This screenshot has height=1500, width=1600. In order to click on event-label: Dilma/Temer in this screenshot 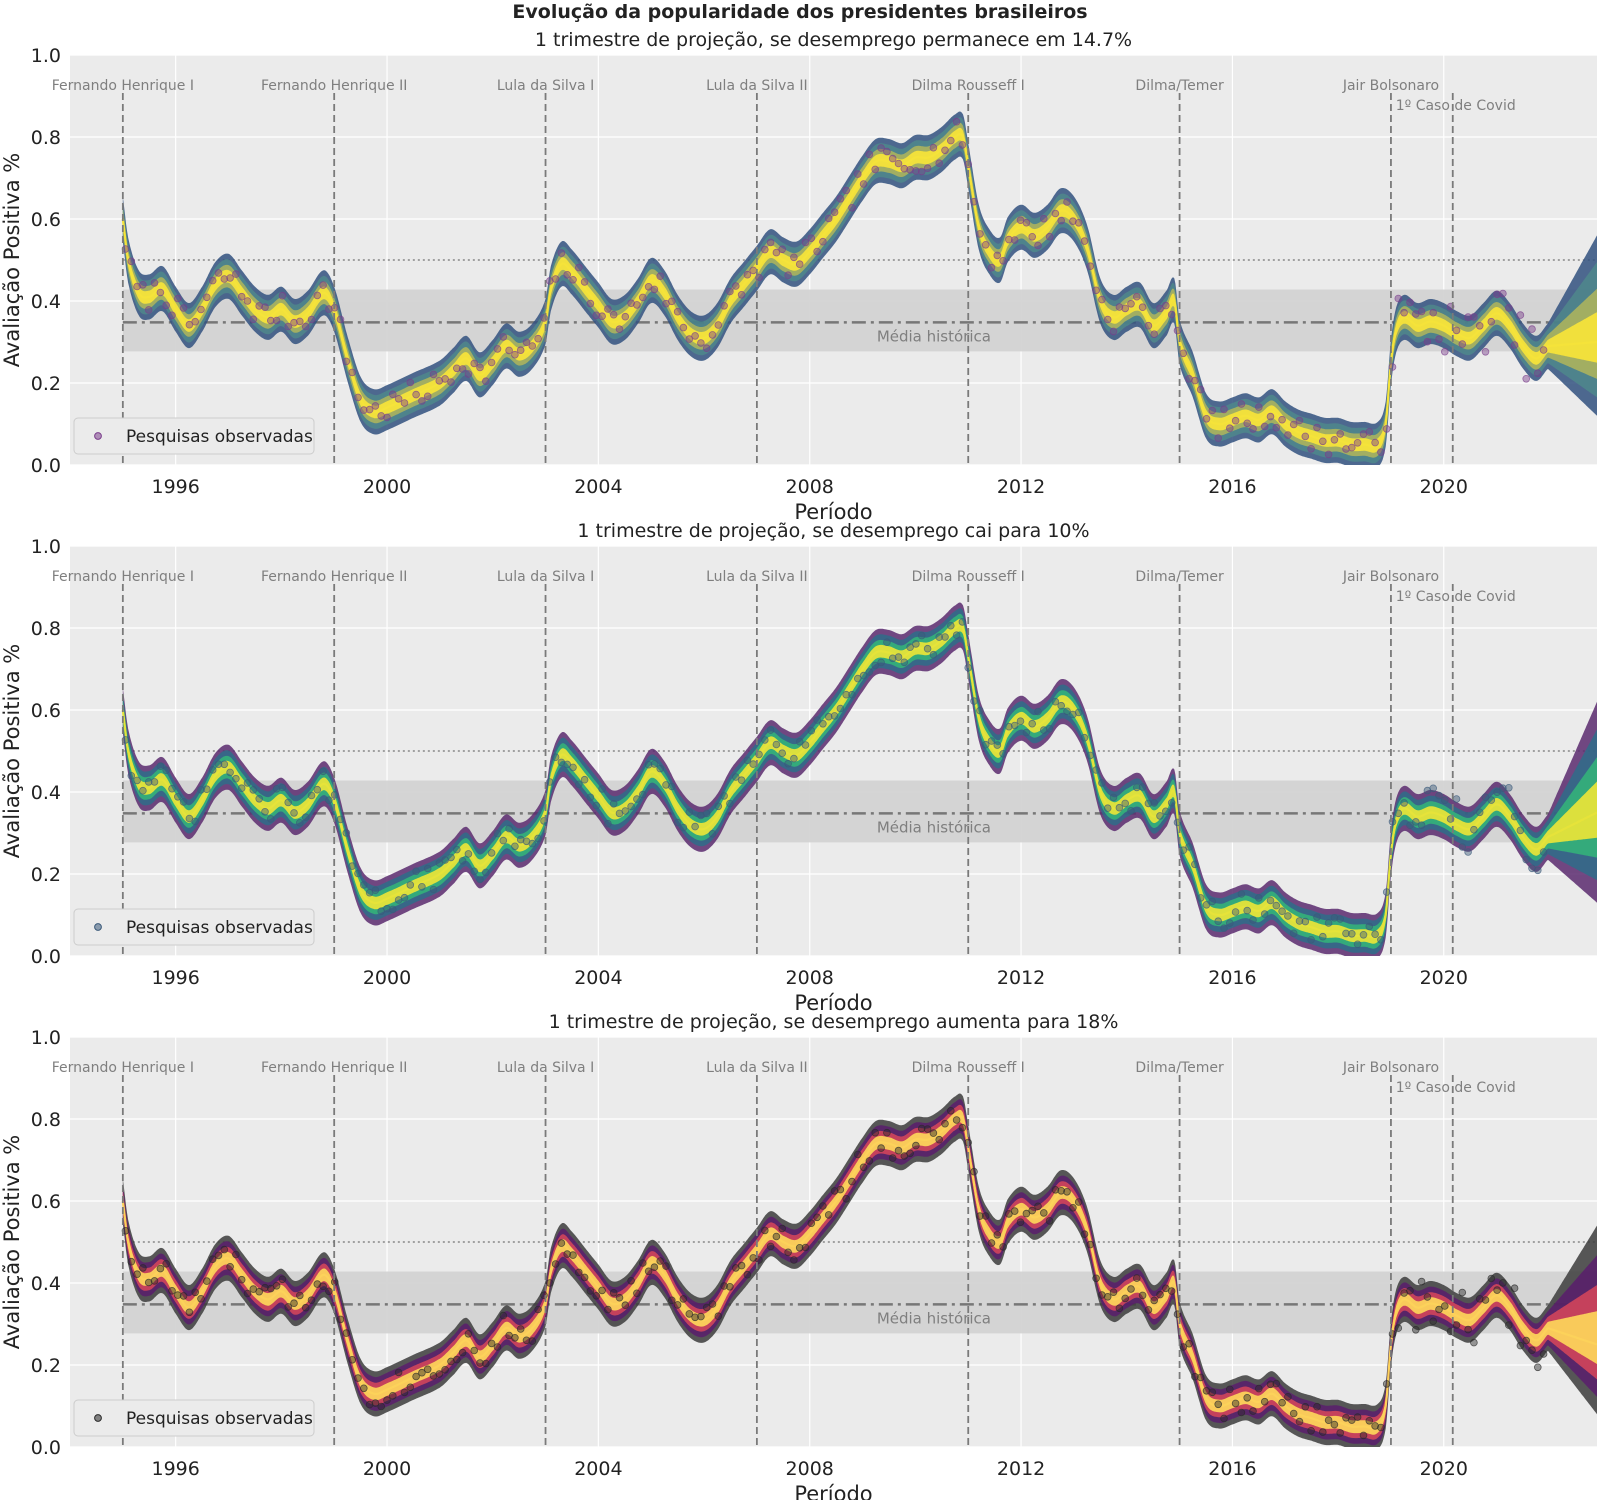, I will do `click(1179, 86)`.